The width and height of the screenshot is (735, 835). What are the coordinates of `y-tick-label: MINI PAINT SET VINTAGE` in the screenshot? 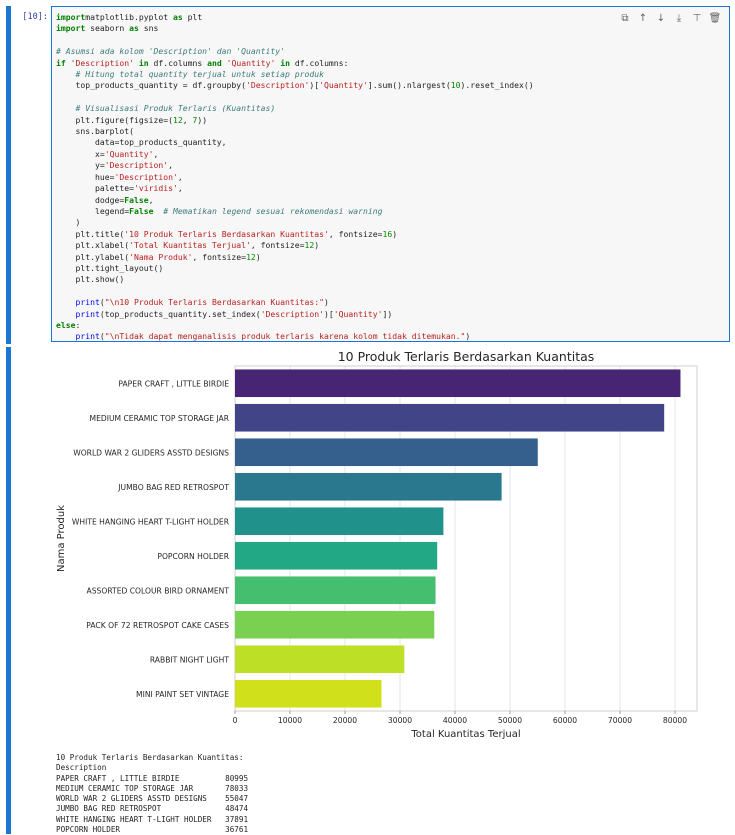 It's located at (182, 694).